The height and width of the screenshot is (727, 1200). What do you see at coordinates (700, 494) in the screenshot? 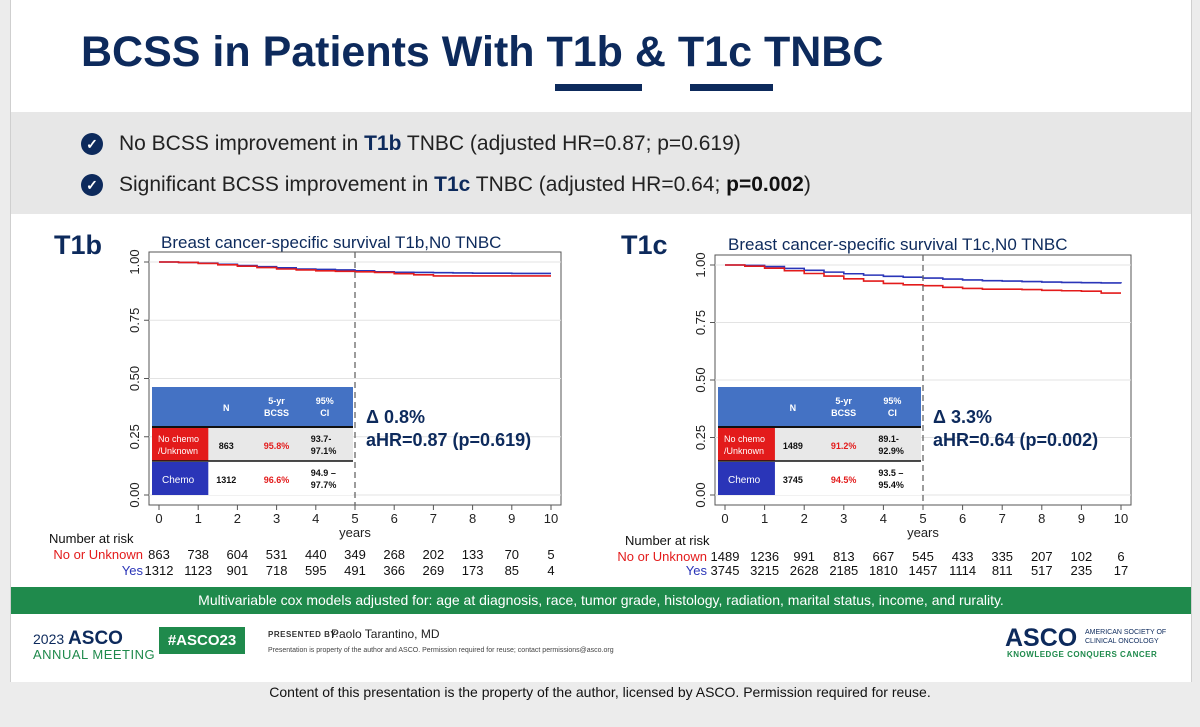
I see `y-tick-label: 0.00` at bounding box center [700, 494].